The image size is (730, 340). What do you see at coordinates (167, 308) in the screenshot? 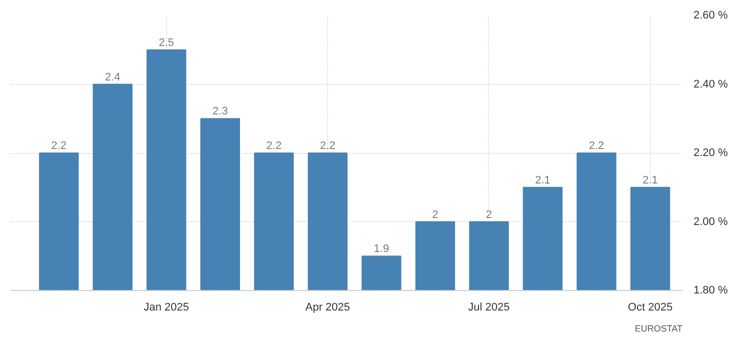
I see `x-tick-label: Jan 2025` at bounding box center [167, 308].